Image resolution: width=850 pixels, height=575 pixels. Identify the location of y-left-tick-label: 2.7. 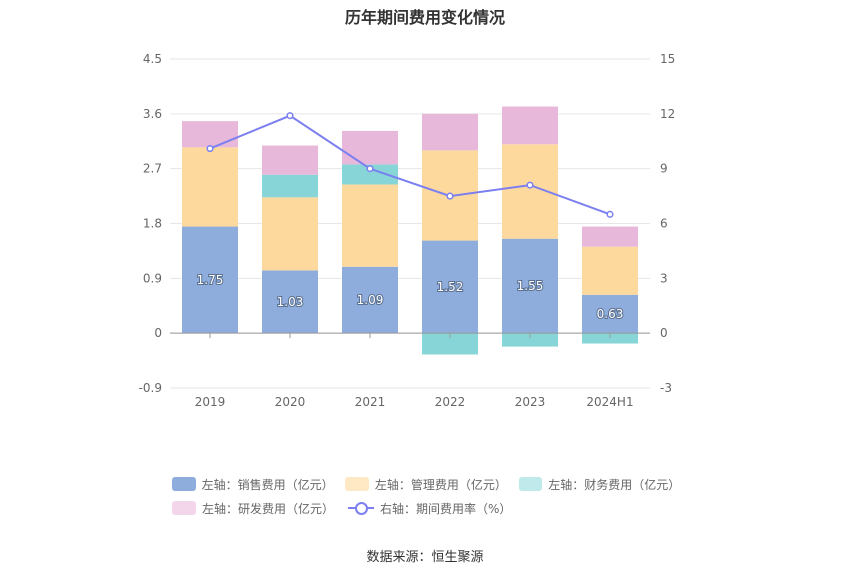
(152, 169).